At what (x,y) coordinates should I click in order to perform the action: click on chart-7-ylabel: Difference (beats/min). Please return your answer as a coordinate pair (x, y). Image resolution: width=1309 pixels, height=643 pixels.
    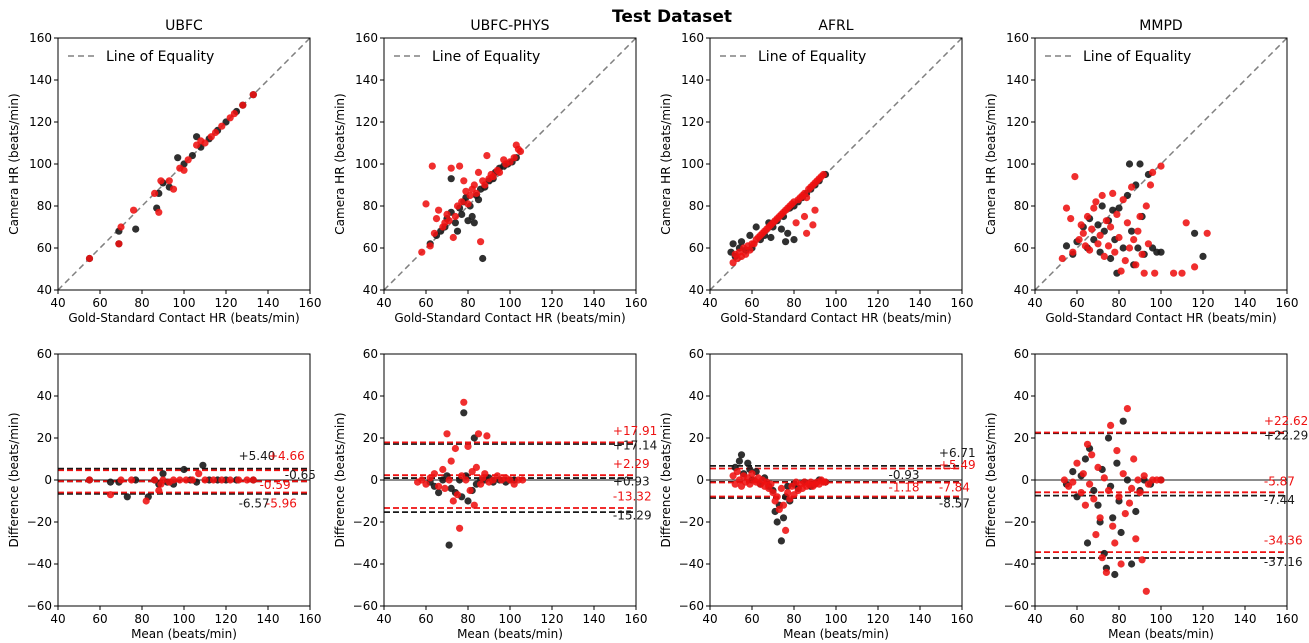
    Looking at the image, I should click on (991, 479).